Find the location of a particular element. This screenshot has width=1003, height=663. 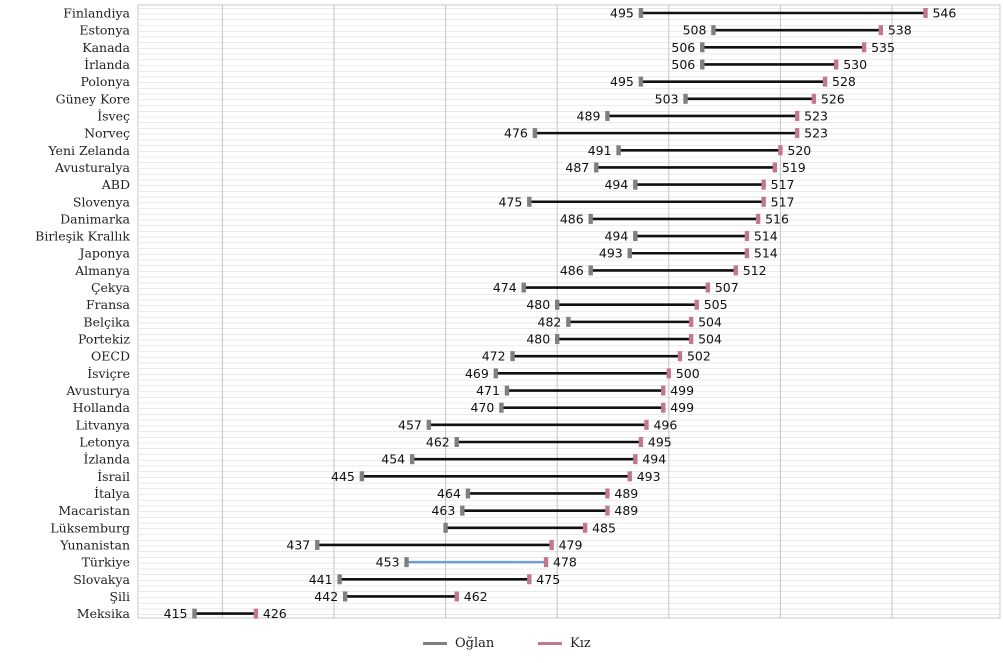

country-label: İsrail is located at coordinates (113, 476).